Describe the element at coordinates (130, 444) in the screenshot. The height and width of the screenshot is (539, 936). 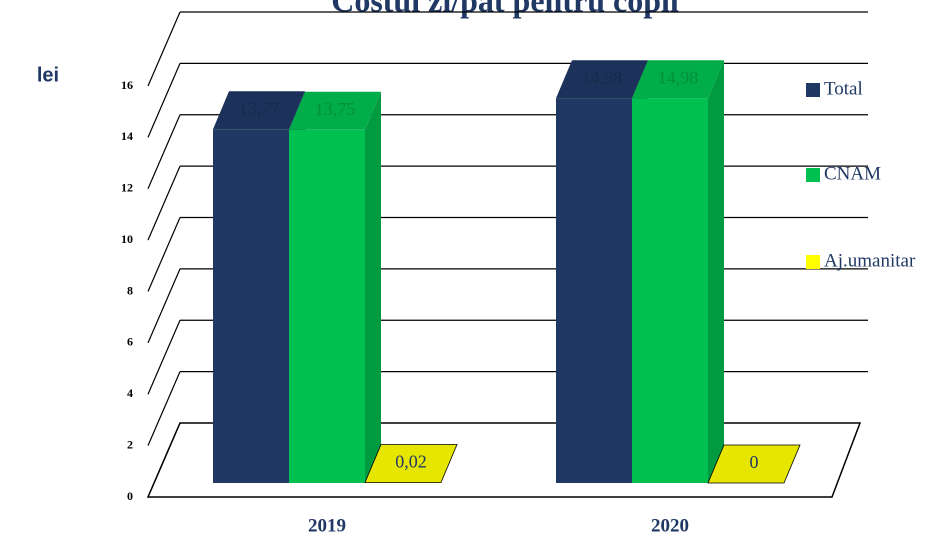
I see `y-tick-label: 2` at that location.